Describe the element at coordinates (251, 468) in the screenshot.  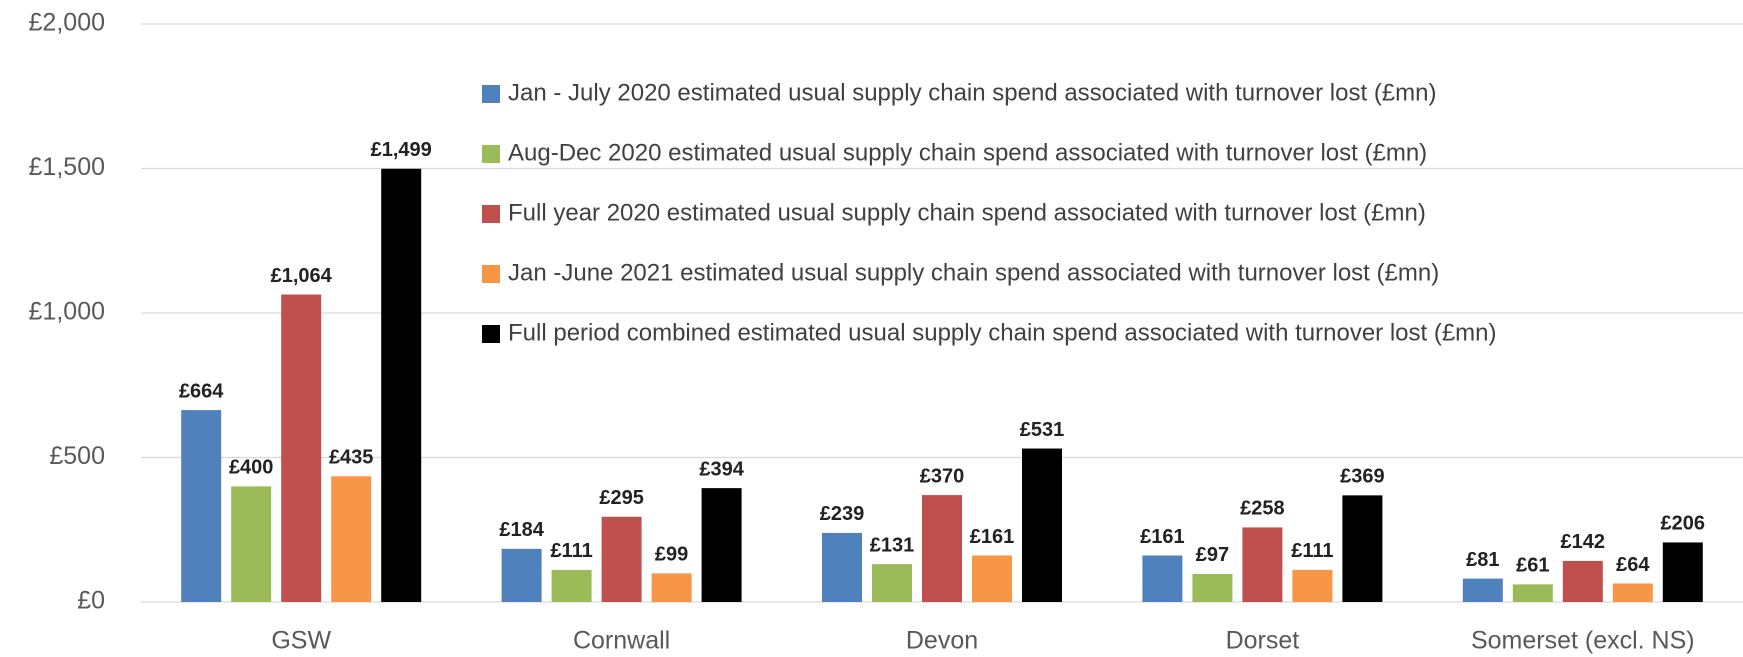
I see `data-label: £400` at that location.